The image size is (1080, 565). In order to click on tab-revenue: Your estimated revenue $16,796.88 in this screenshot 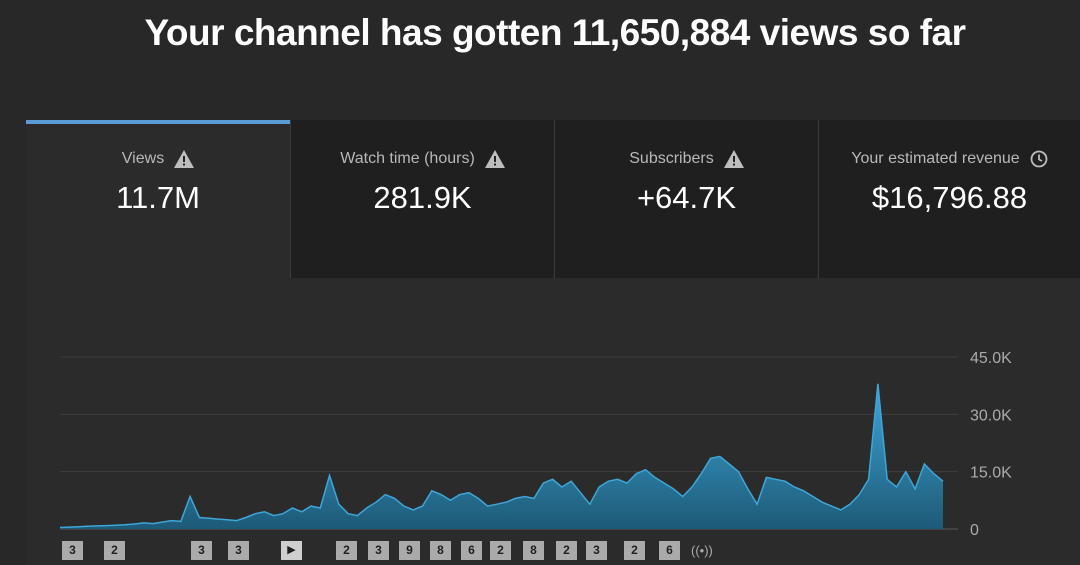, I will do `click(949, 199)`.